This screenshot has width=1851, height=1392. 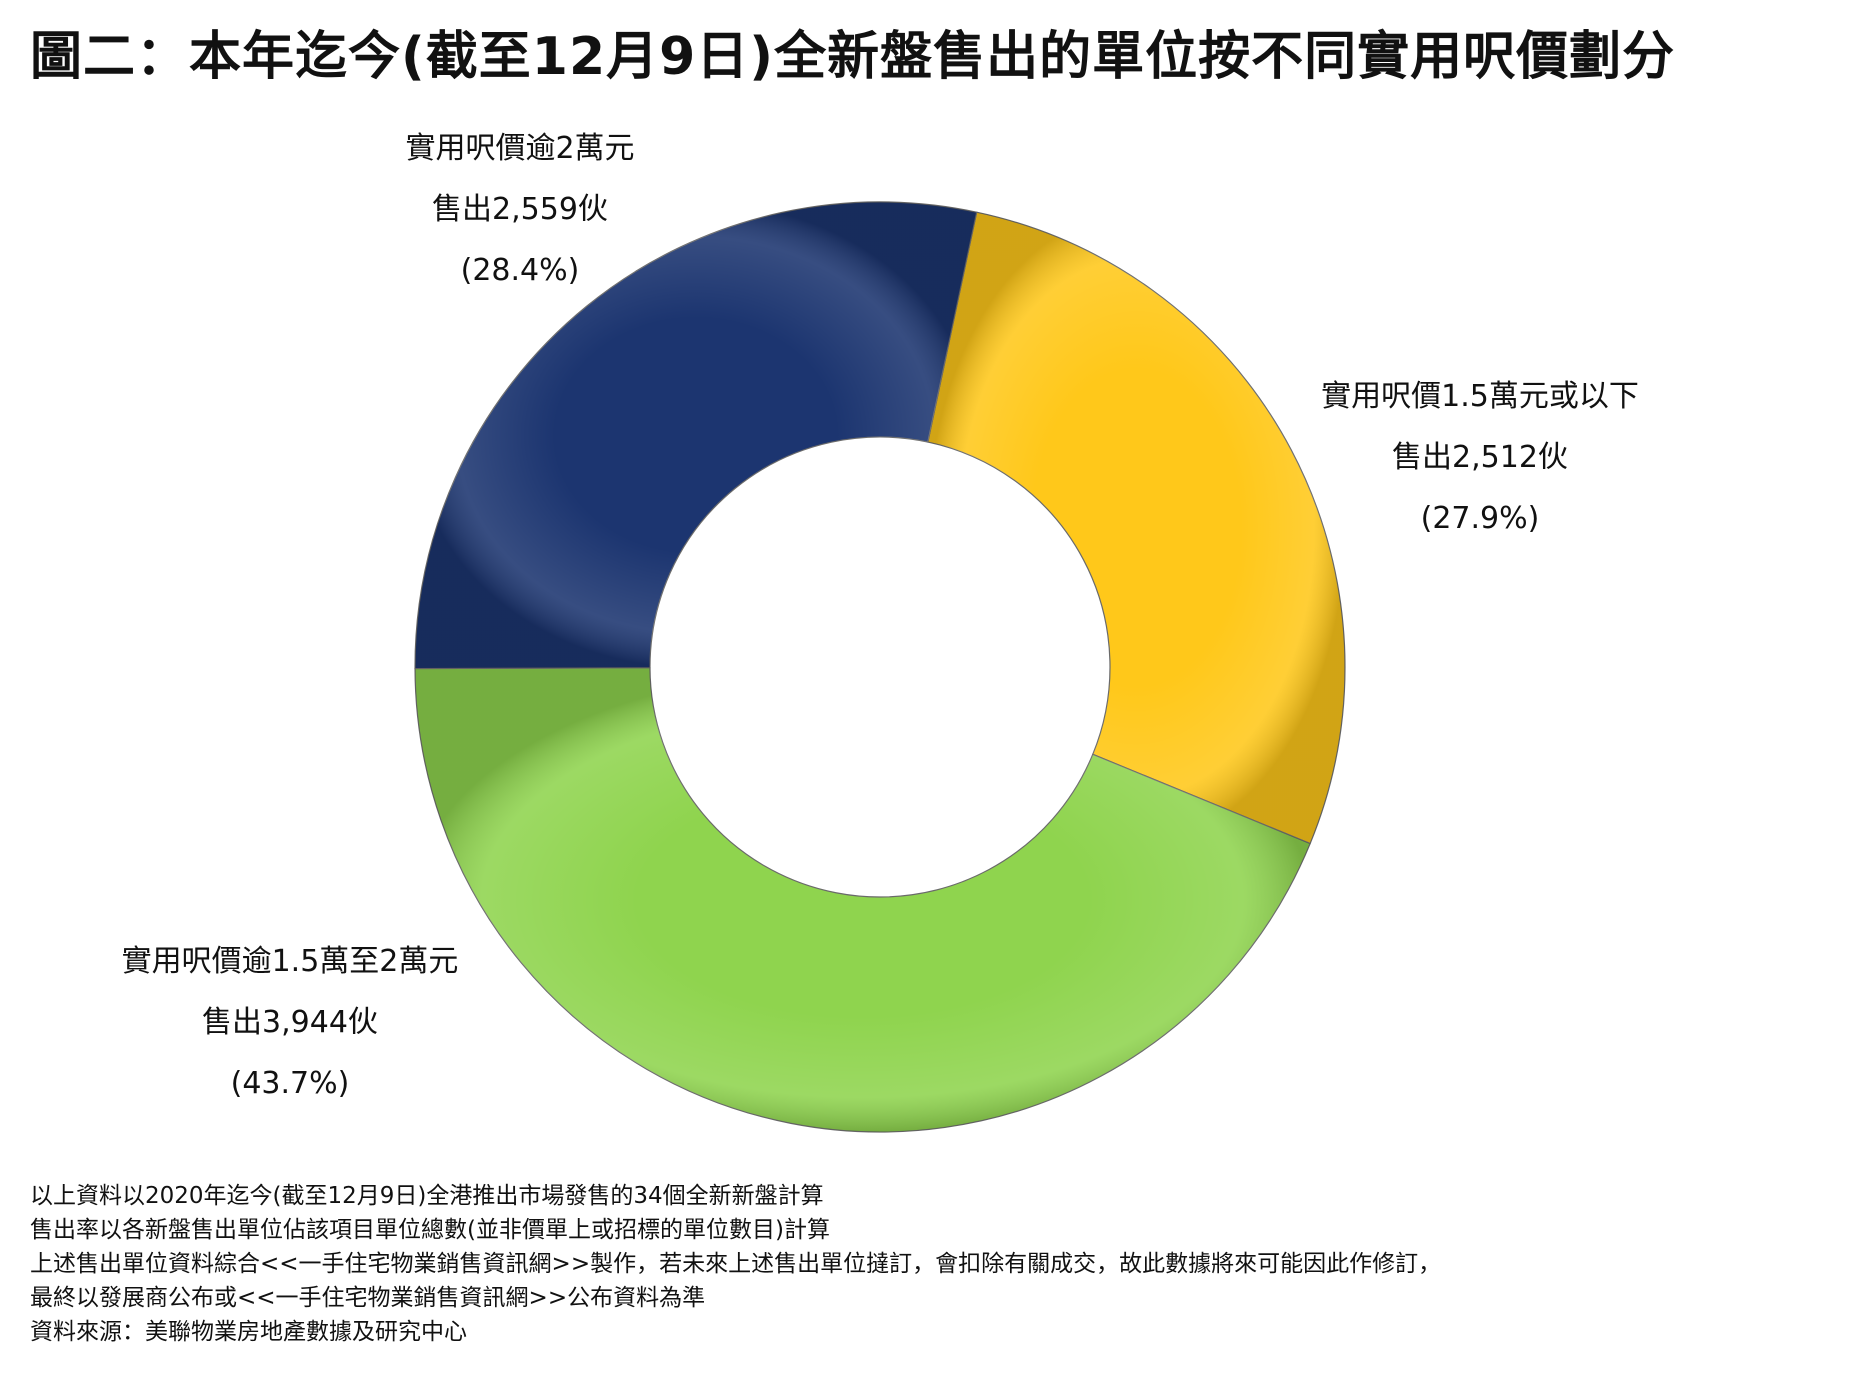 I want to click on label-units: 售出3,944伙, so click(x=290, y=1022).